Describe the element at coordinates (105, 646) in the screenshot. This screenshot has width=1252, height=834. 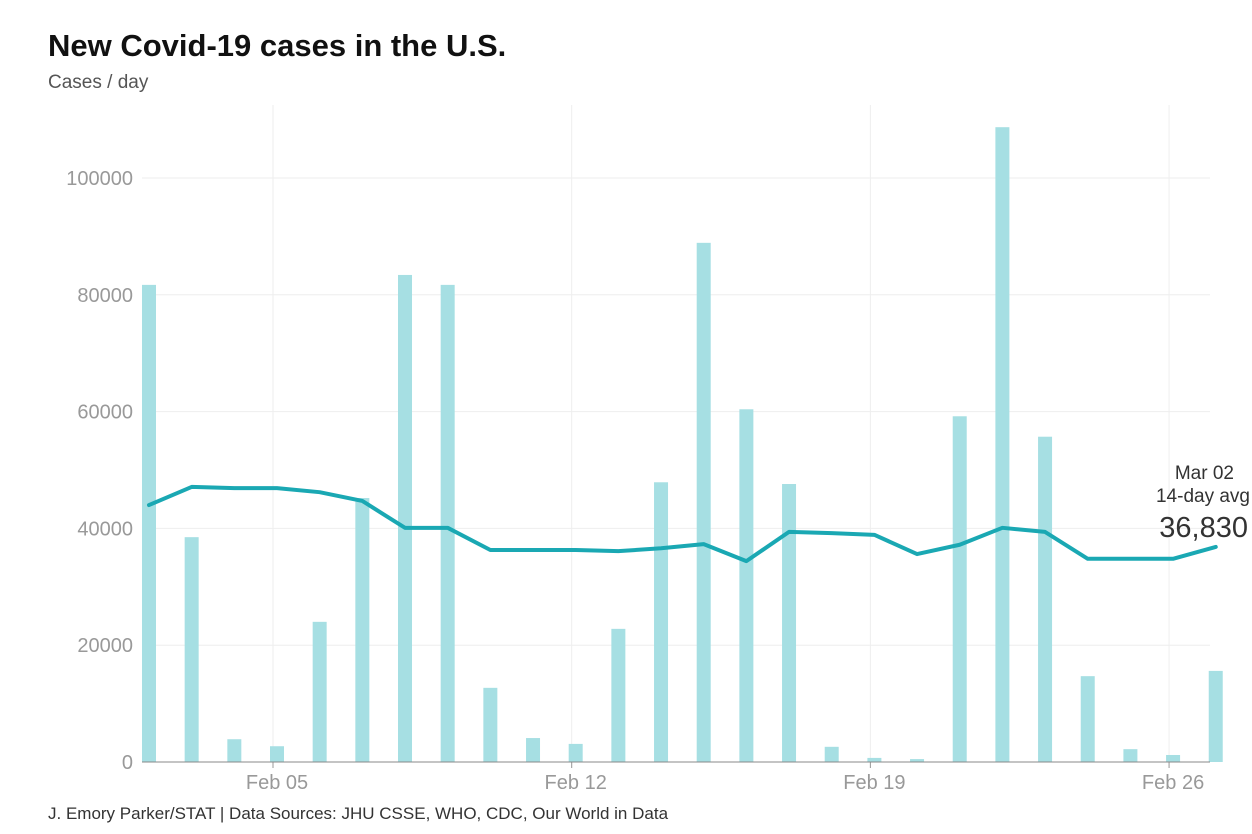
I see `y-tick-label: 20000` at that location.